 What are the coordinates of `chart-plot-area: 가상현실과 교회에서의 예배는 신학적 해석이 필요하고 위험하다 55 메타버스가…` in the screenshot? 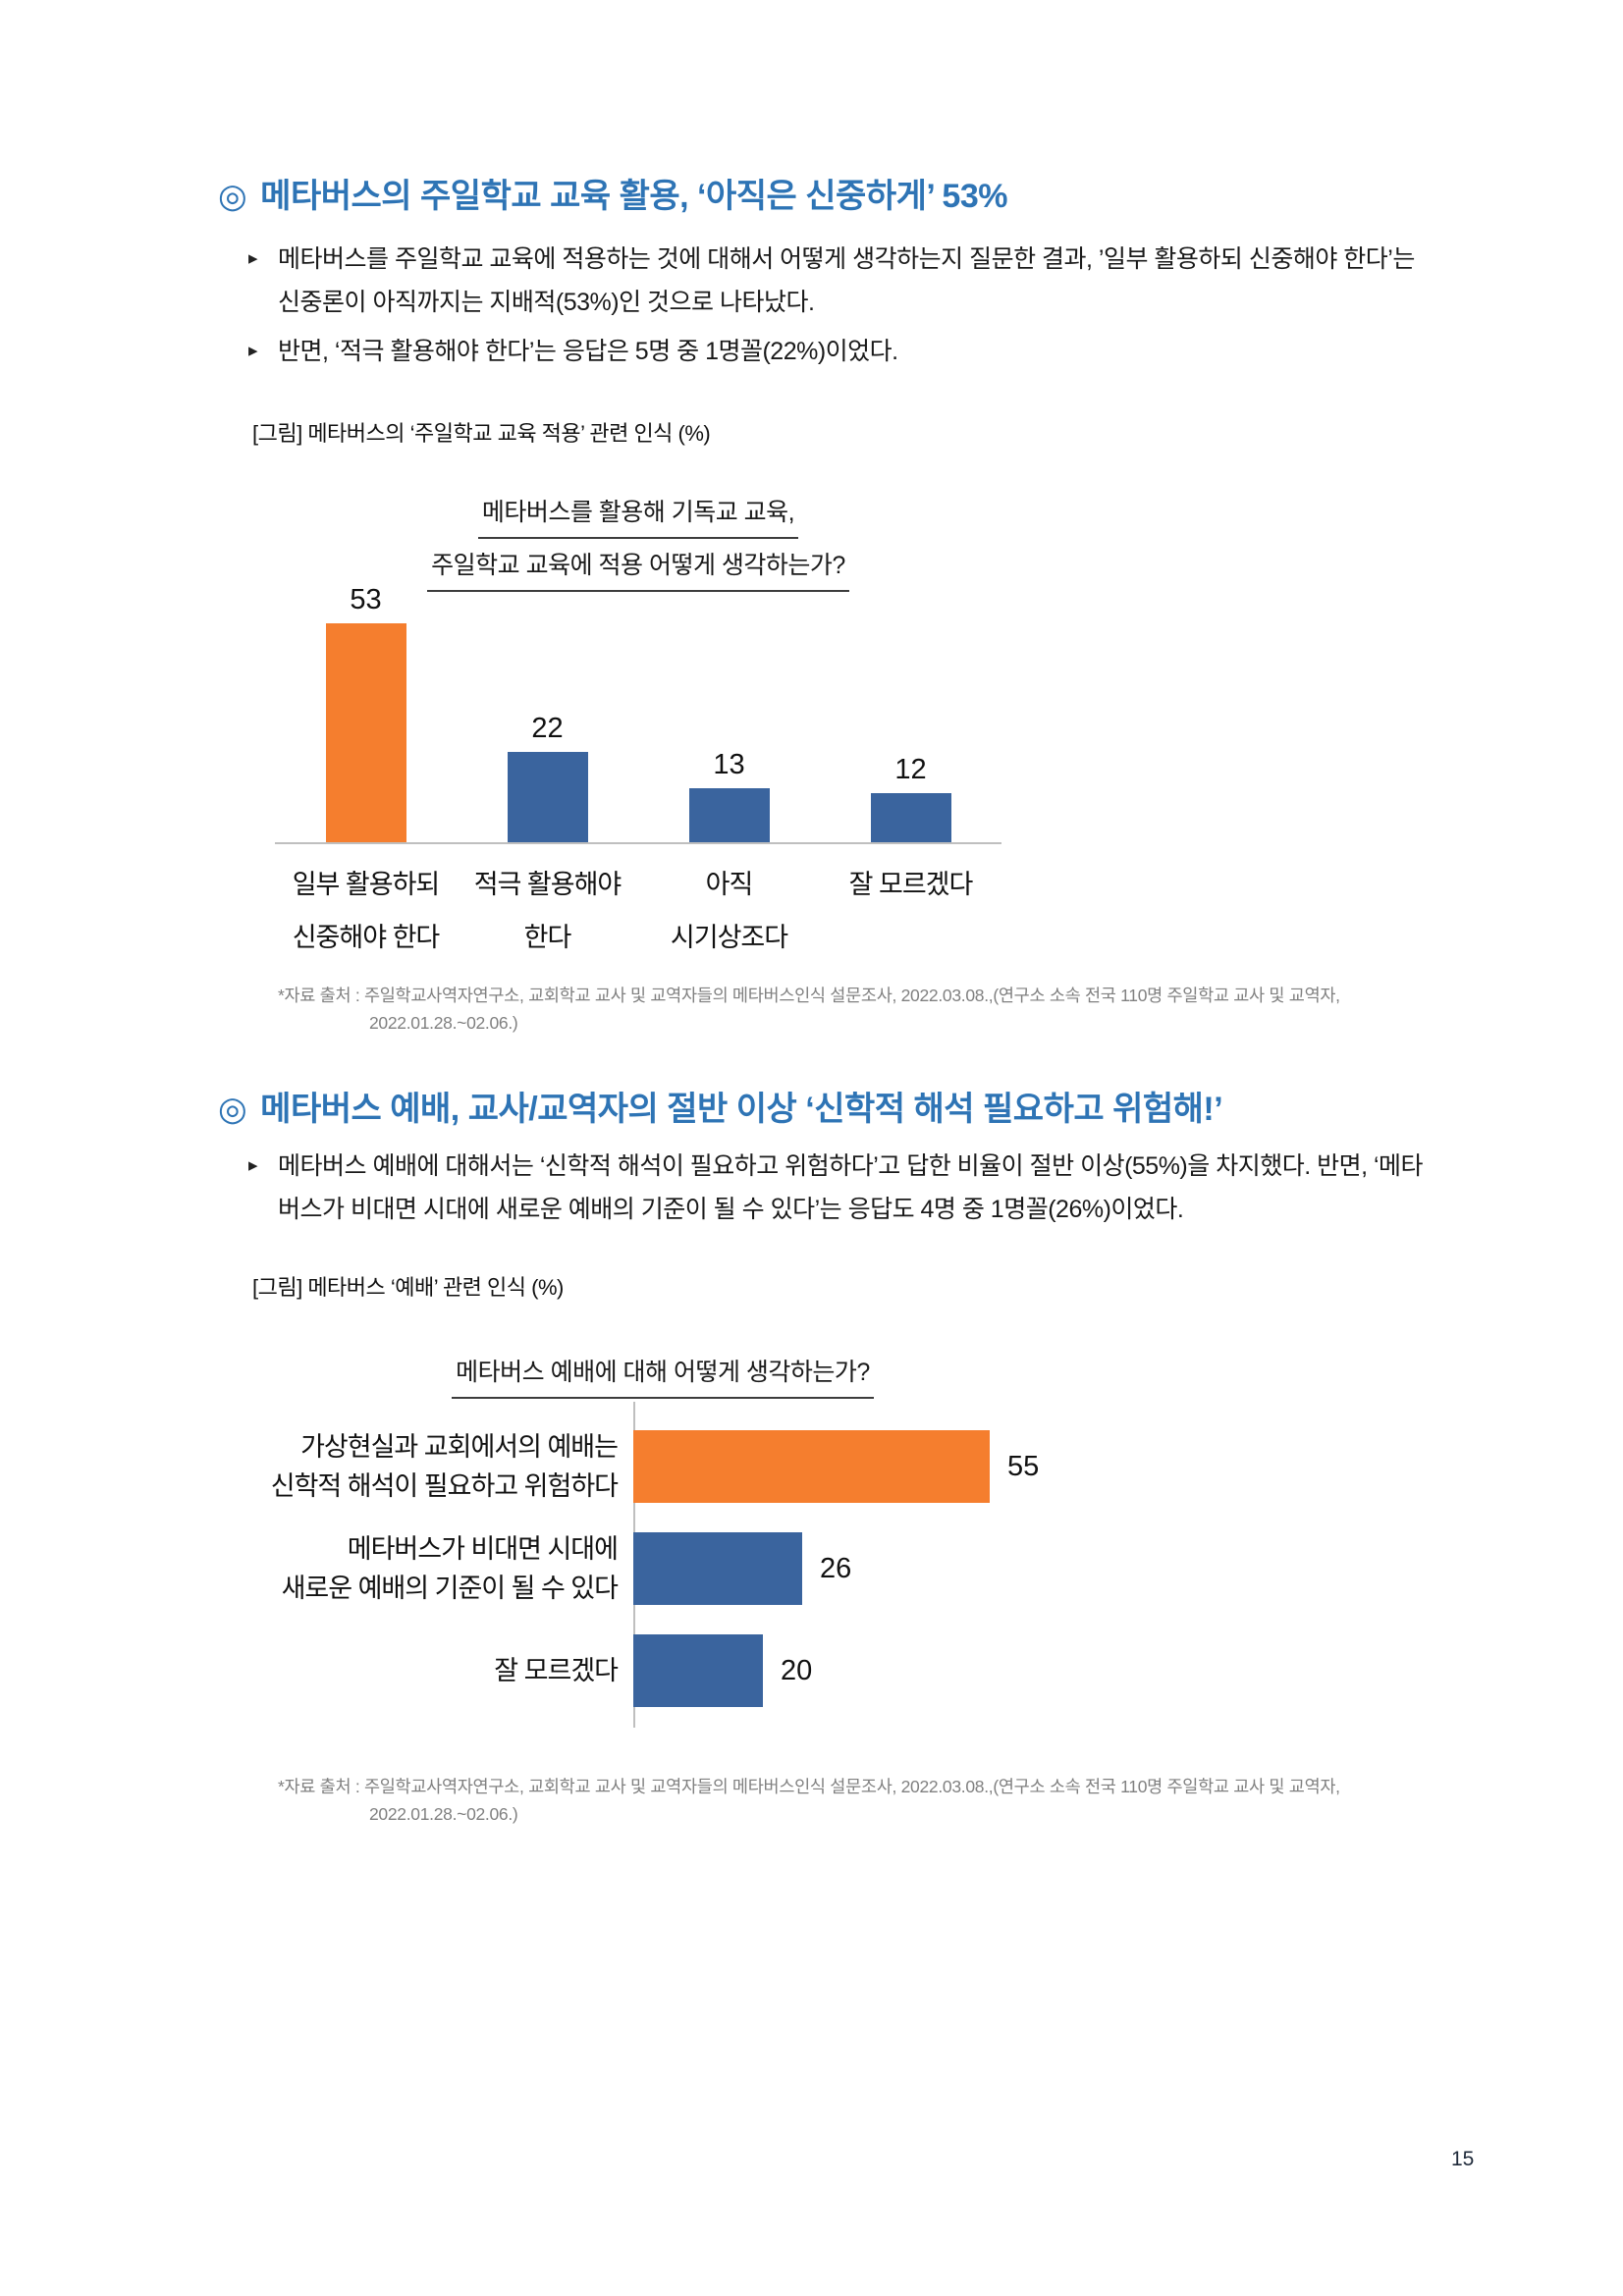 It's located at (662, 1569).